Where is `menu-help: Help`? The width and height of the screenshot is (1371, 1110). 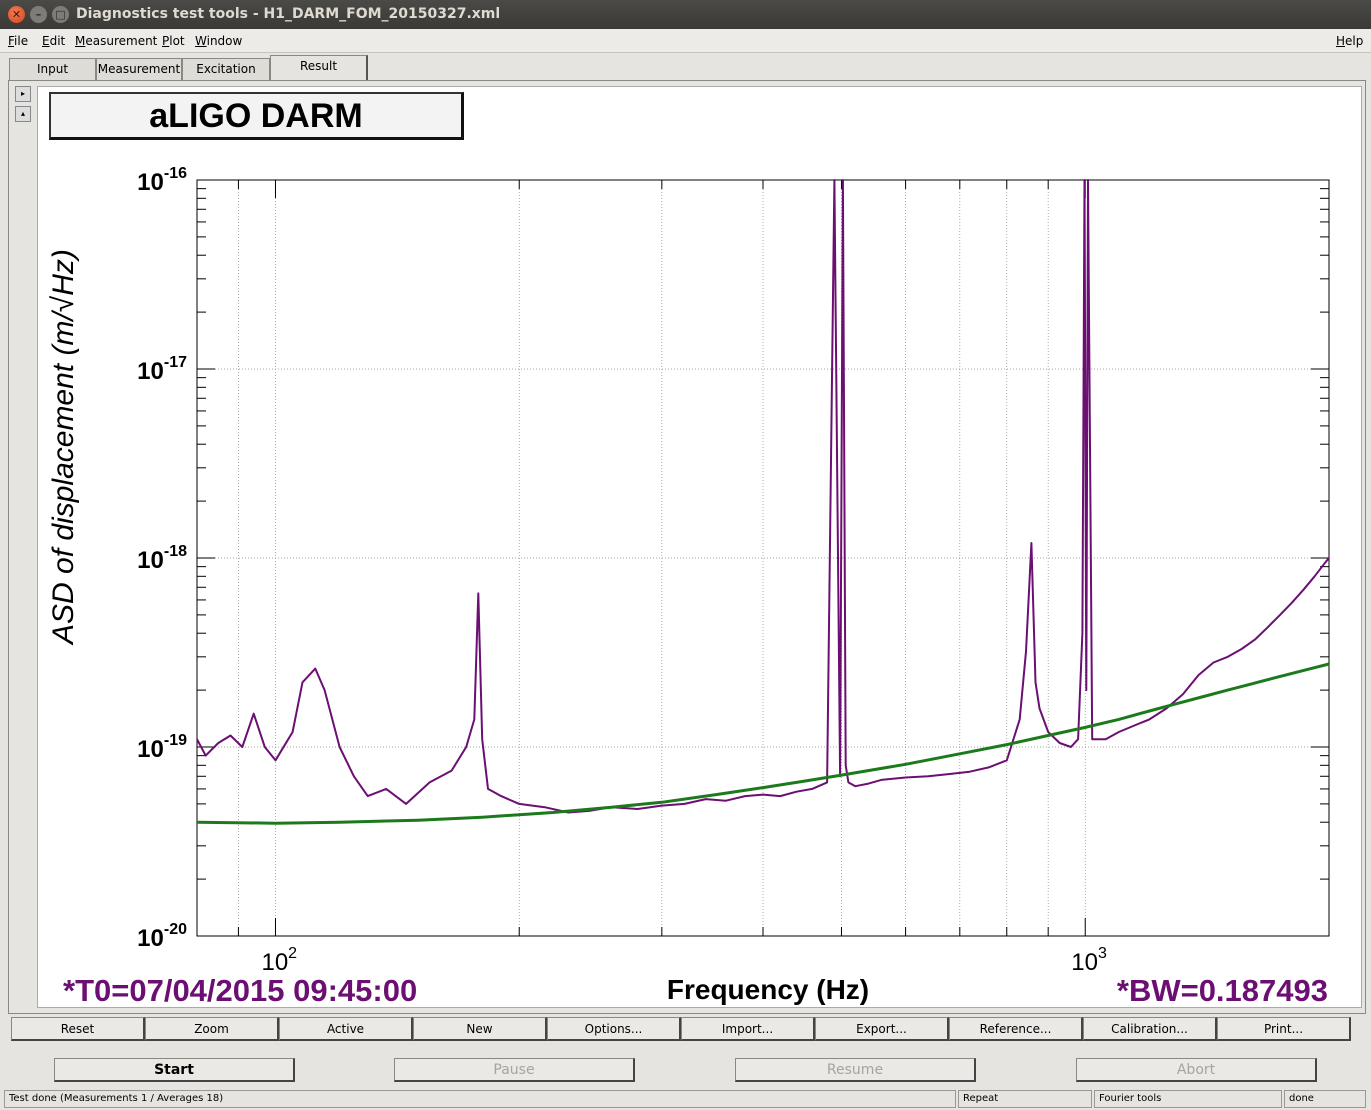
menu-help: Help is located at coordinates (1350, 41).